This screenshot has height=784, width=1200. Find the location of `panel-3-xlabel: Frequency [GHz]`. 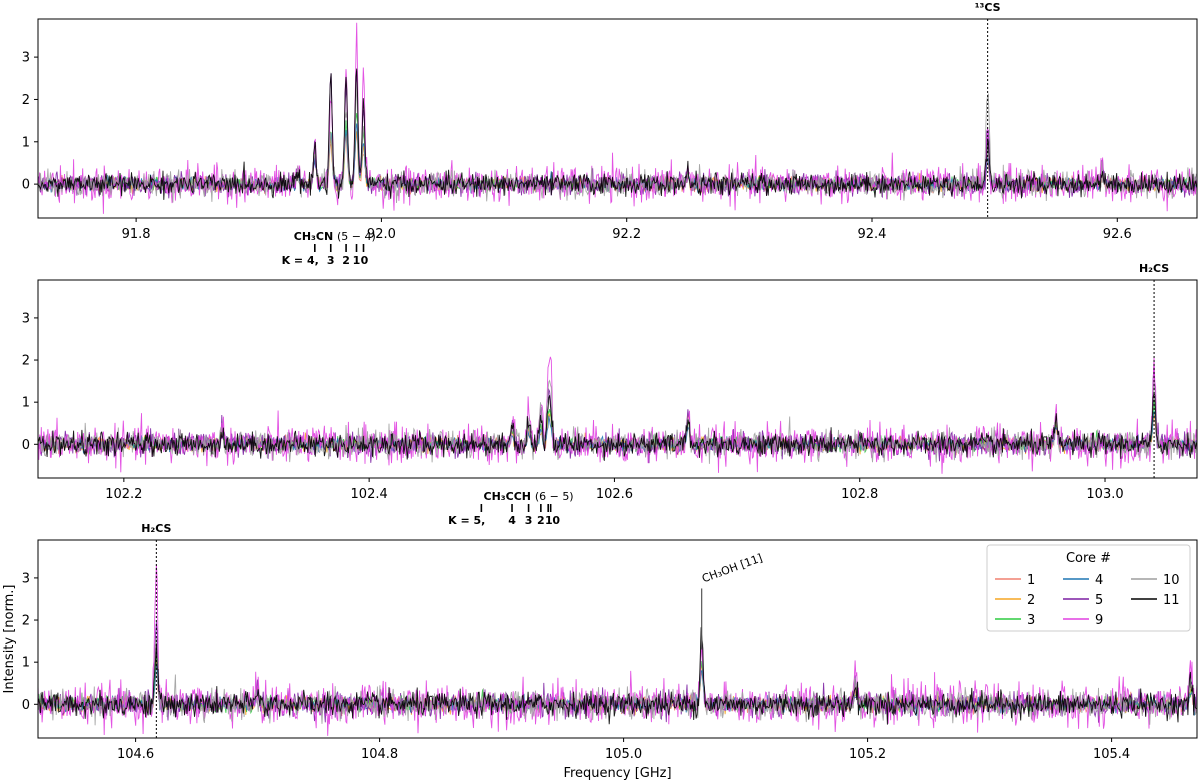

panel-3-xlabel: Frequency [GHz] is located at coordinates (617, 773).